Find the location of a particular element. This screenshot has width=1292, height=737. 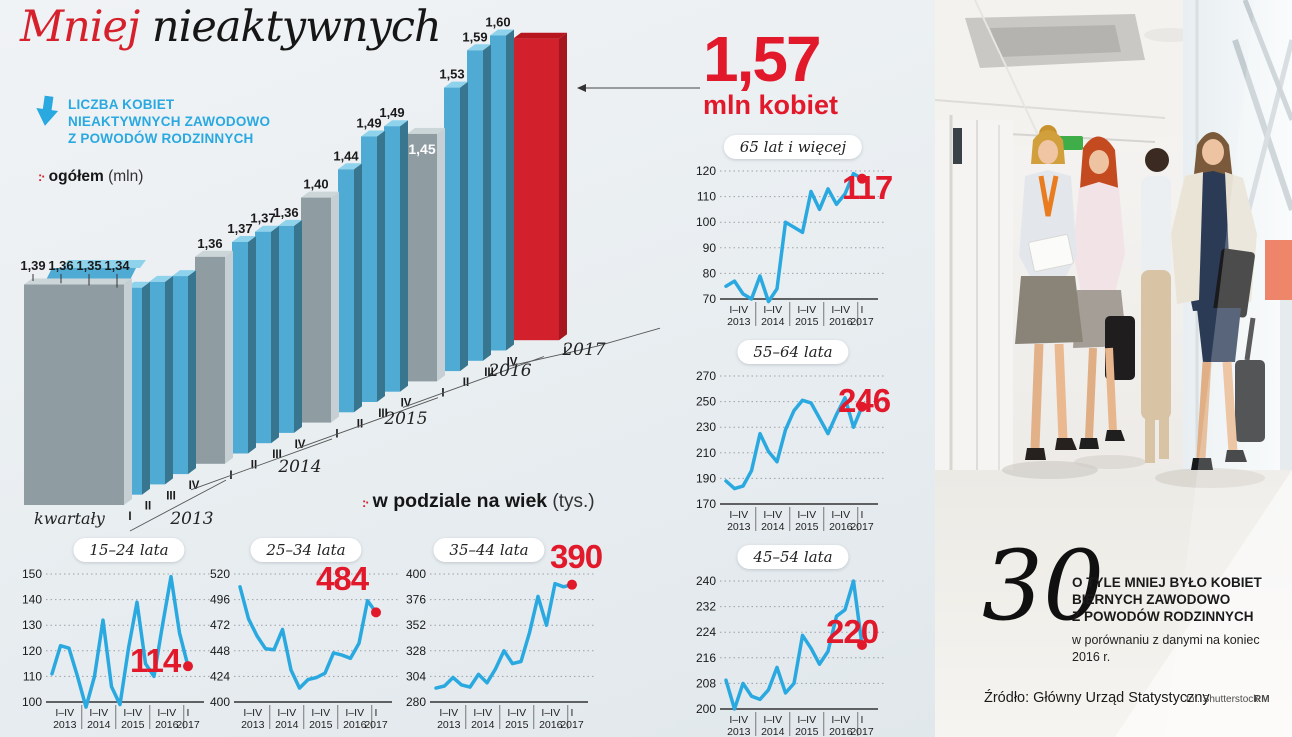

x-year-label: 2017 is located at coordinates (862, 322).